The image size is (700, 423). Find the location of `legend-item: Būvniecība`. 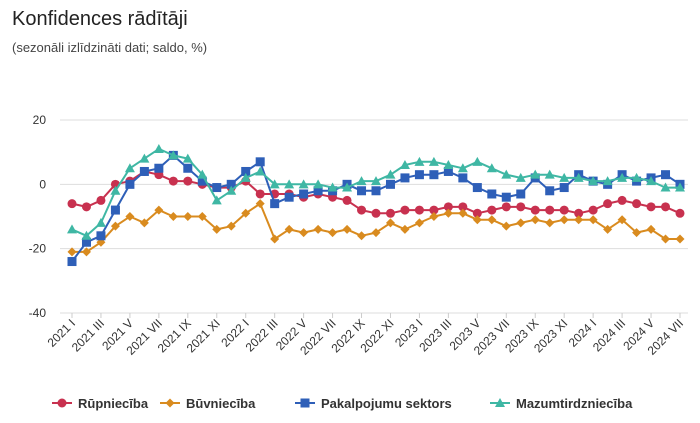

legend-item: Būvniecība is located at coordinates (208, 403).